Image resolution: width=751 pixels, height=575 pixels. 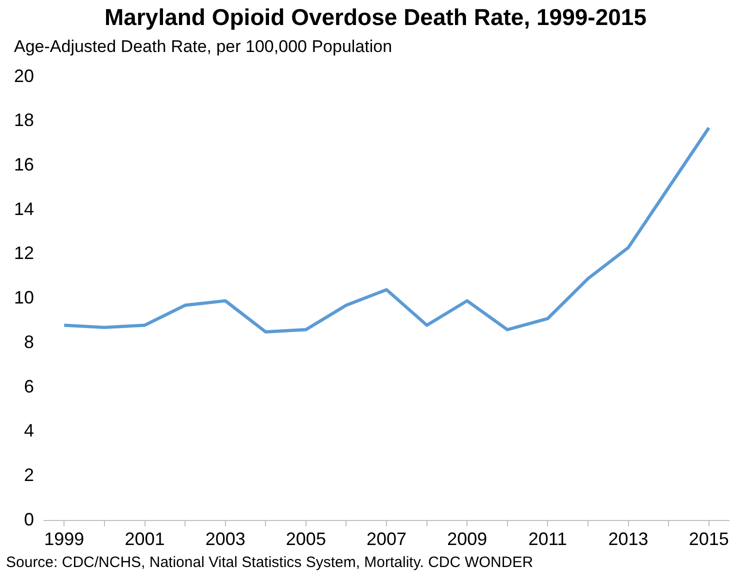 I want to click on y-tick-label: 20, so click(x=24, y=76).